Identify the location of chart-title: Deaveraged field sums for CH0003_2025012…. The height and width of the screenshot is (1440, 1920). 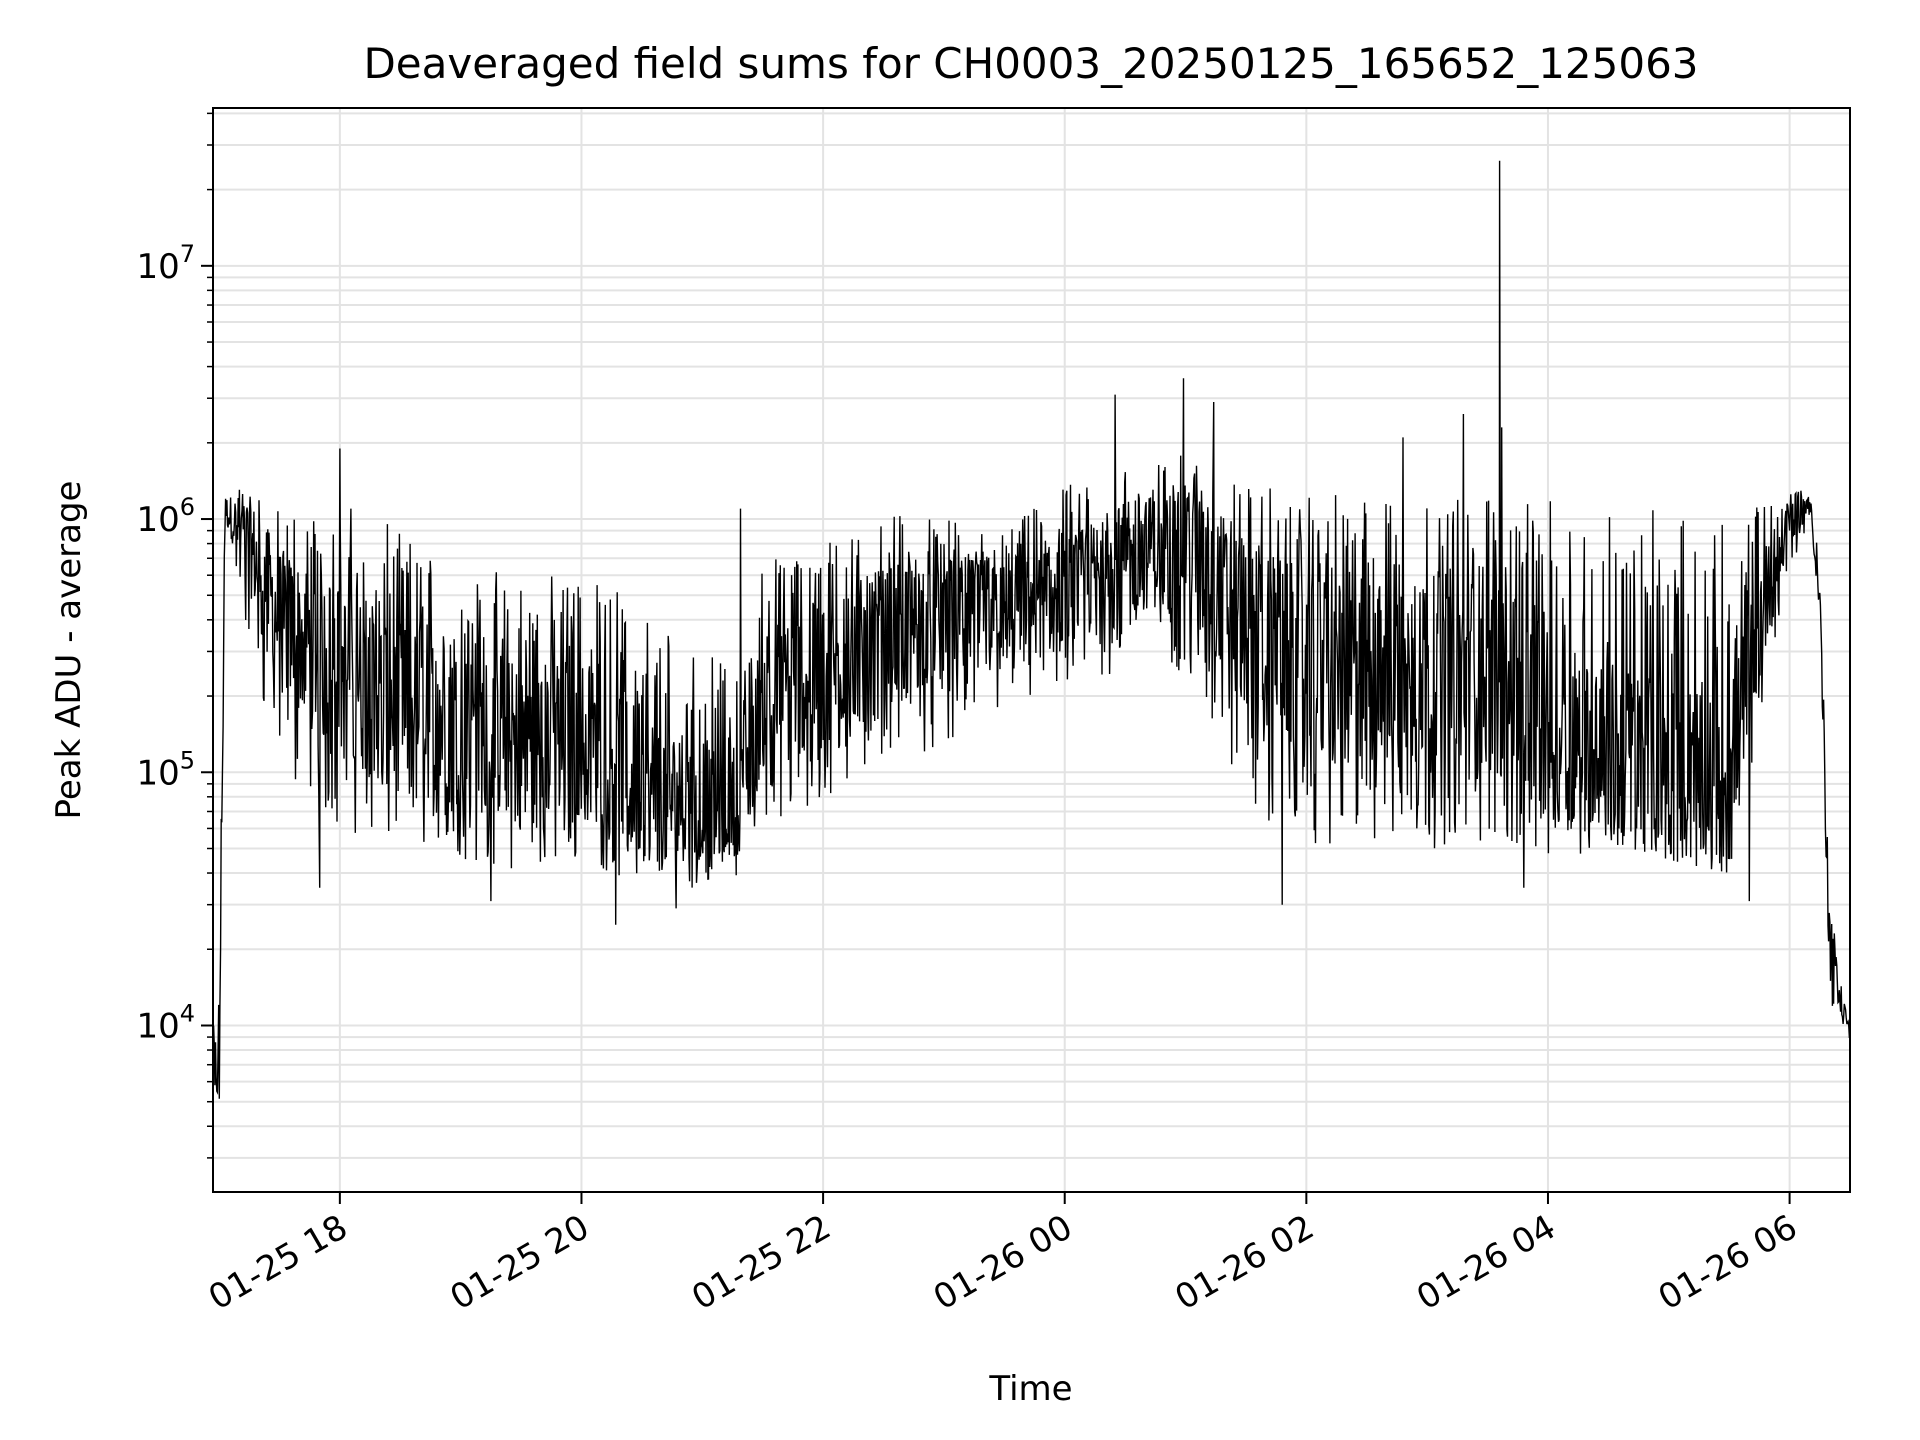
(1030, 63).